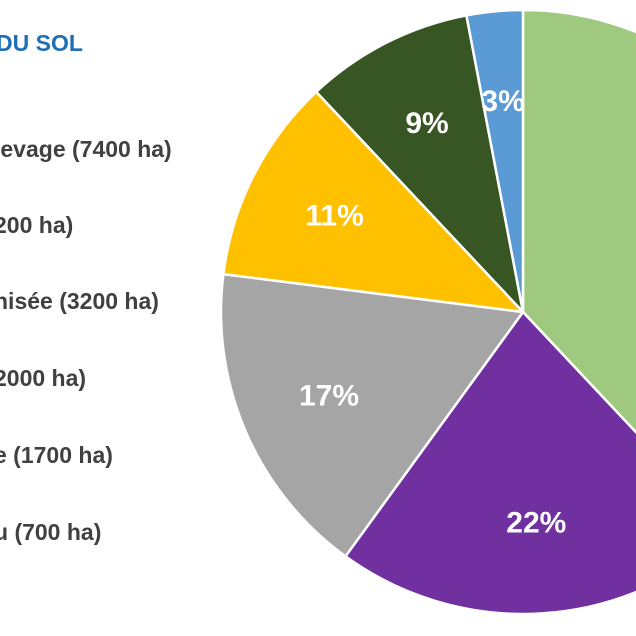 This screenshot has height=636, width=636. What do you see at coordinates (426, 123) in the screenshot?
I see `slice-label-5: 9%` at bounding box center [426, 123].